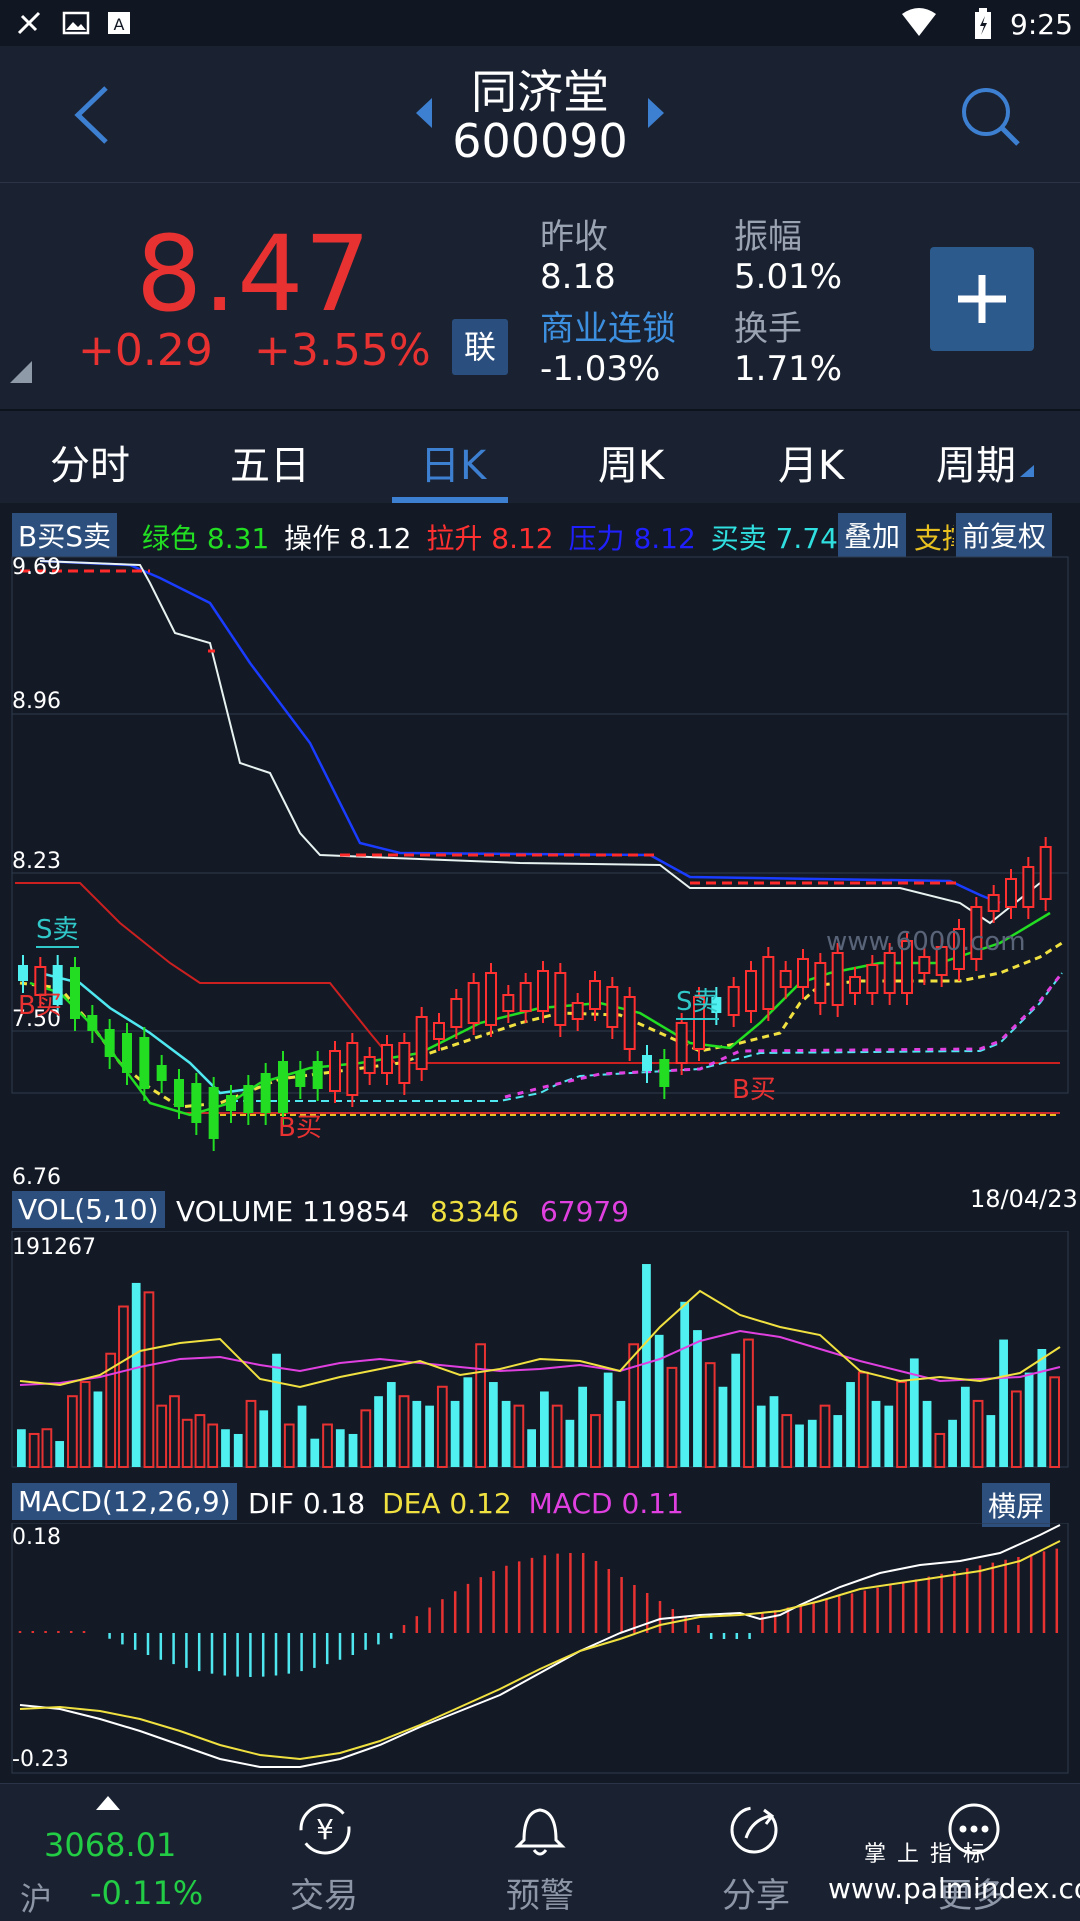 The image size is (1080, 1921). Describe the element at coordinates (96, 115) in the screenshot. I see `back-icon` at that location.